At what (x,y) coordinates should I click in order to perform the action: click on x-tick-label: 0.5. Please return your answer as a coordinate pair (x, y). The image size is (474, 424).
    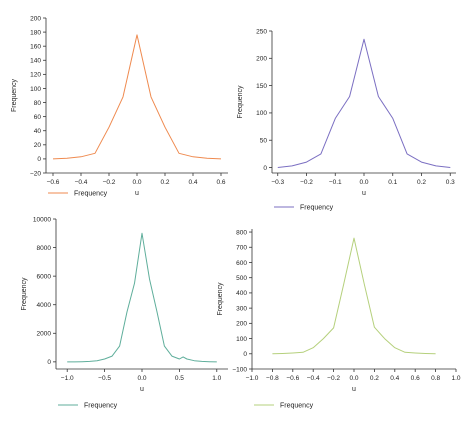
    Looking at the image, I should click on (179, 378).